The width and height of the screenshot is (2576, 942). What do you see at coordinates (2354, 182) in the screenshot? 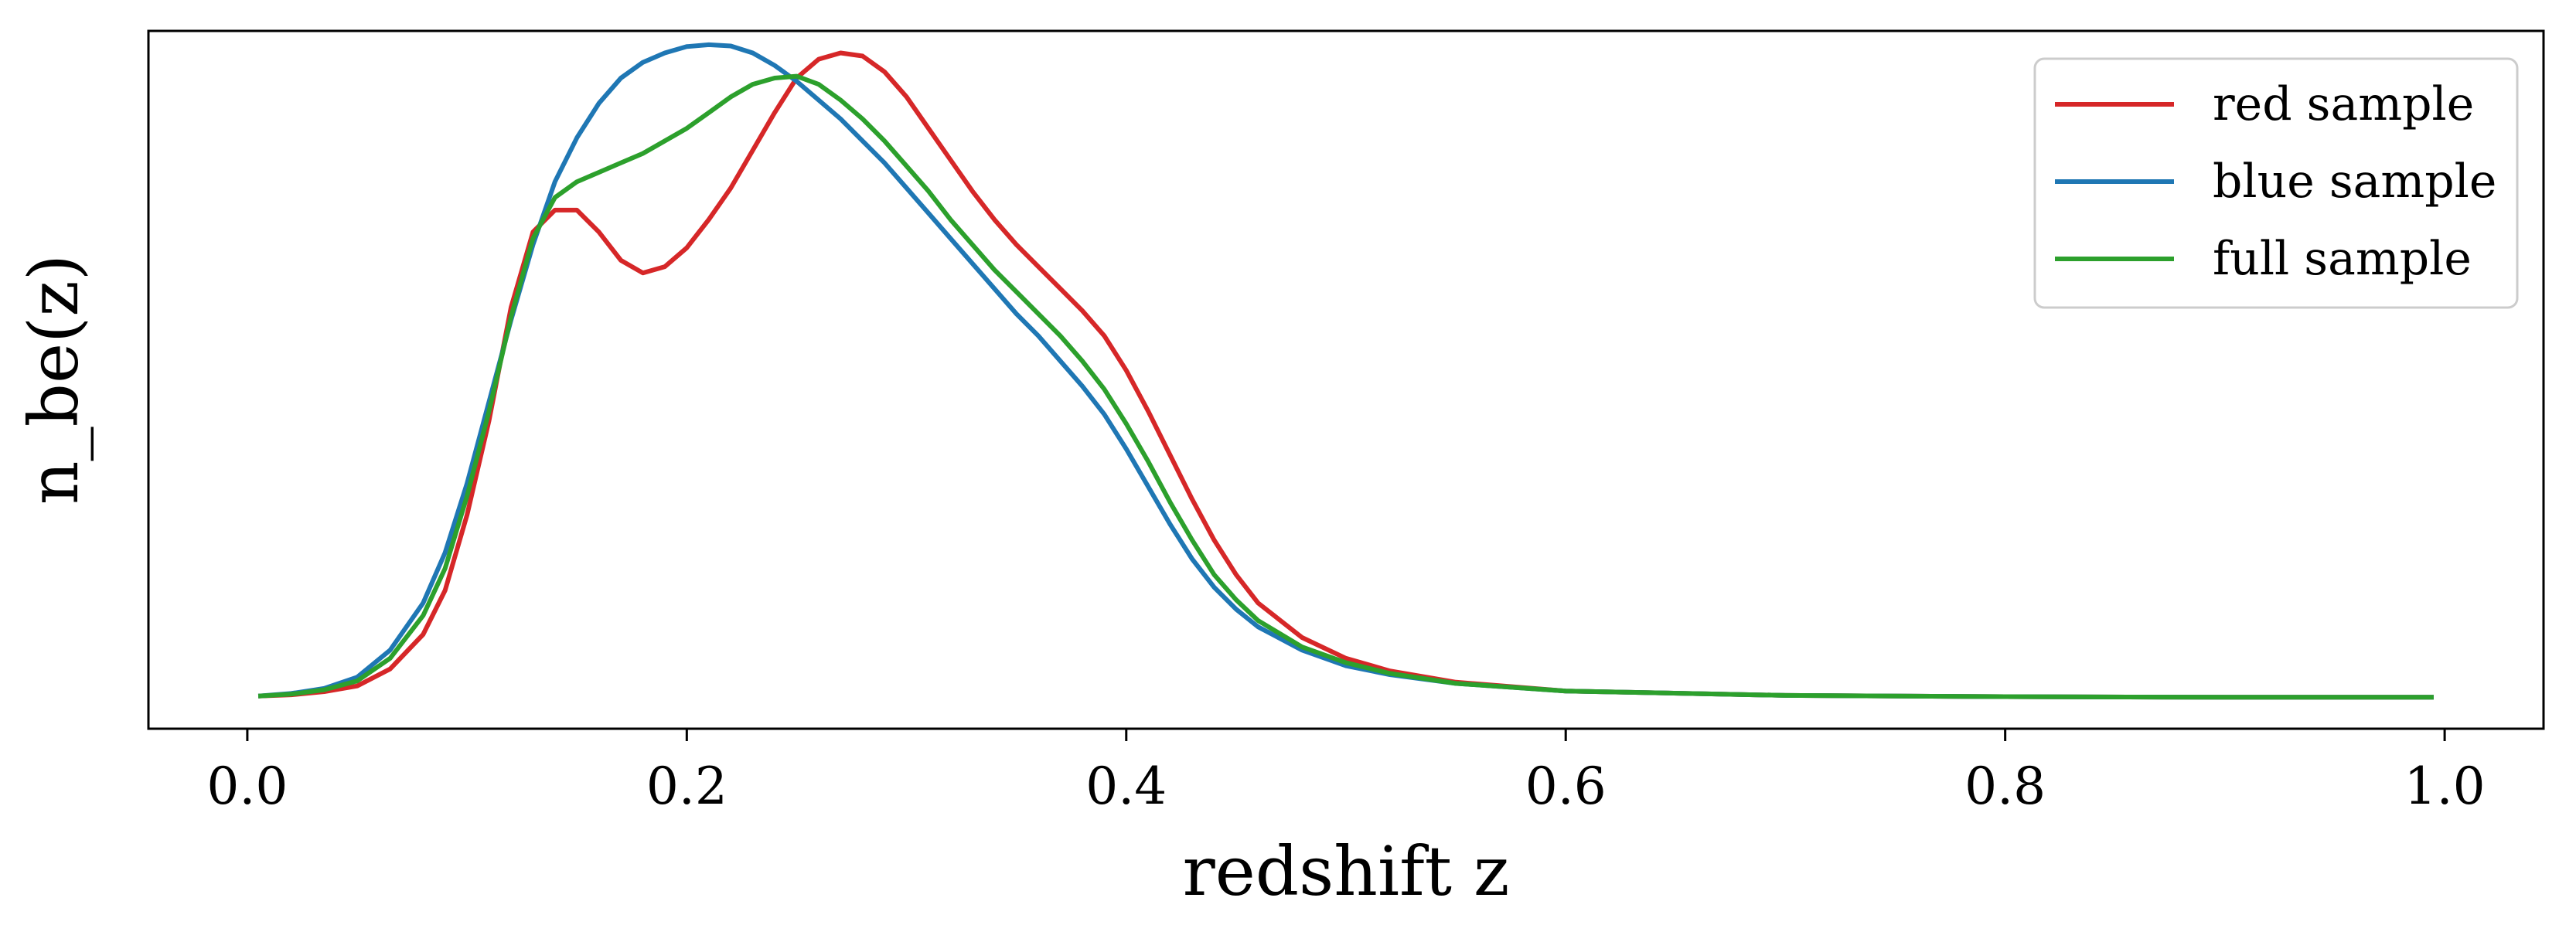
I see `legend-label-blue-sample: blue sample` at bounding box center [2354, 182].